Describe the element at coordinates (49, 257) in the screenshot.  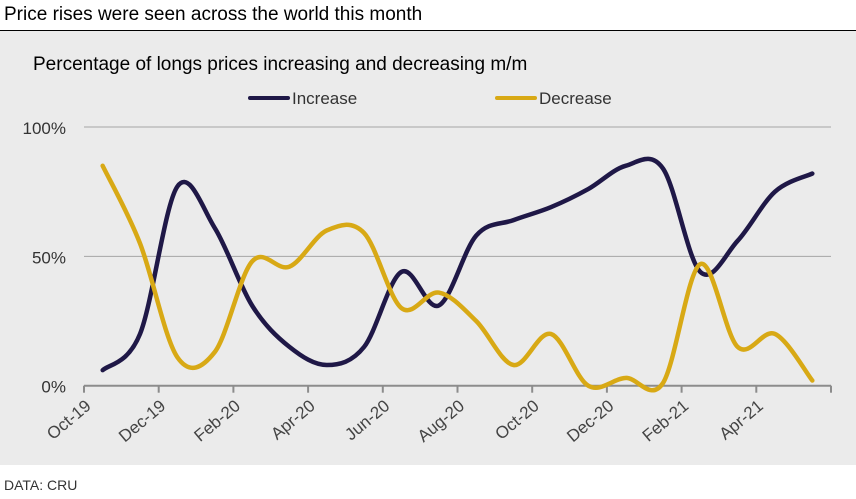
I see `y-tick-label: 50%` at that location.